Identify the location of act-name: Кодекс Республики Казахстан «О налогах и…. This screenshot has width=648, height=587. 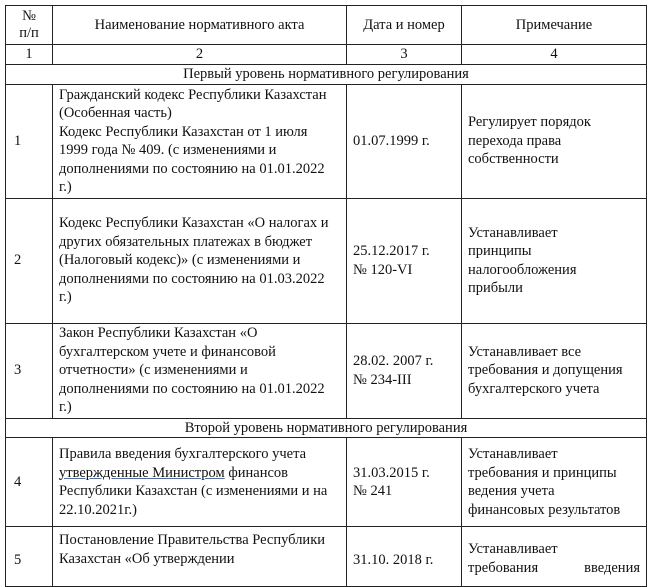
(199, 260).